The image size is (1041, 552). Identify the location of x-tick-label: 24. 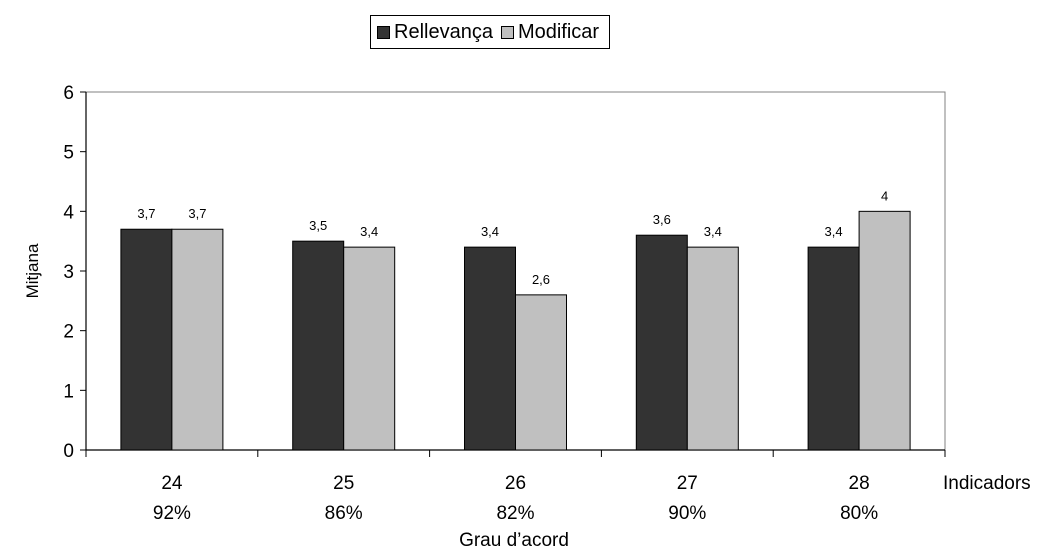
(172, 483).